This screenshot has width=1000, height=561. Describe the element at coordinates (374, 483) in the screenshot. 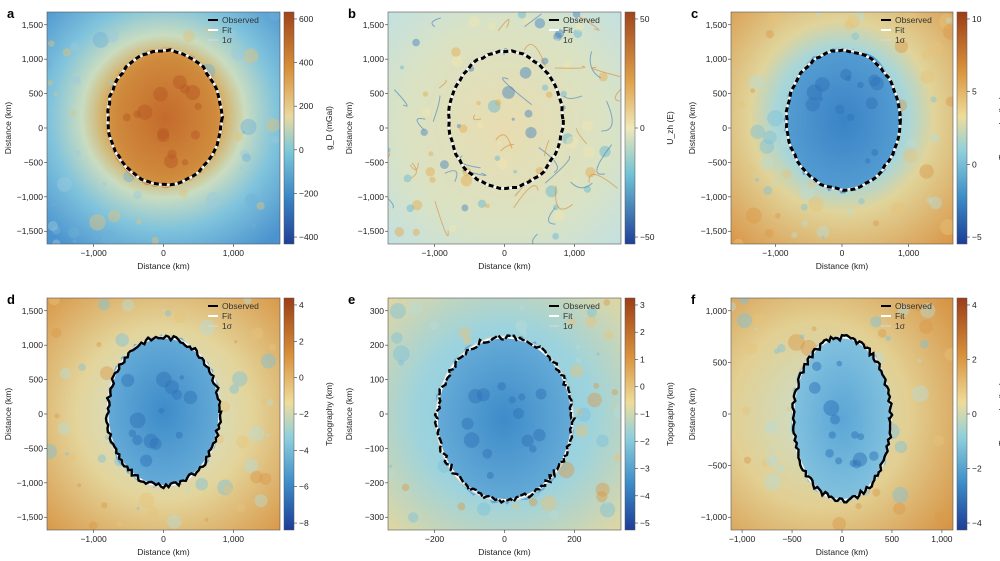

I see `y-tick-label: −200` at that location.